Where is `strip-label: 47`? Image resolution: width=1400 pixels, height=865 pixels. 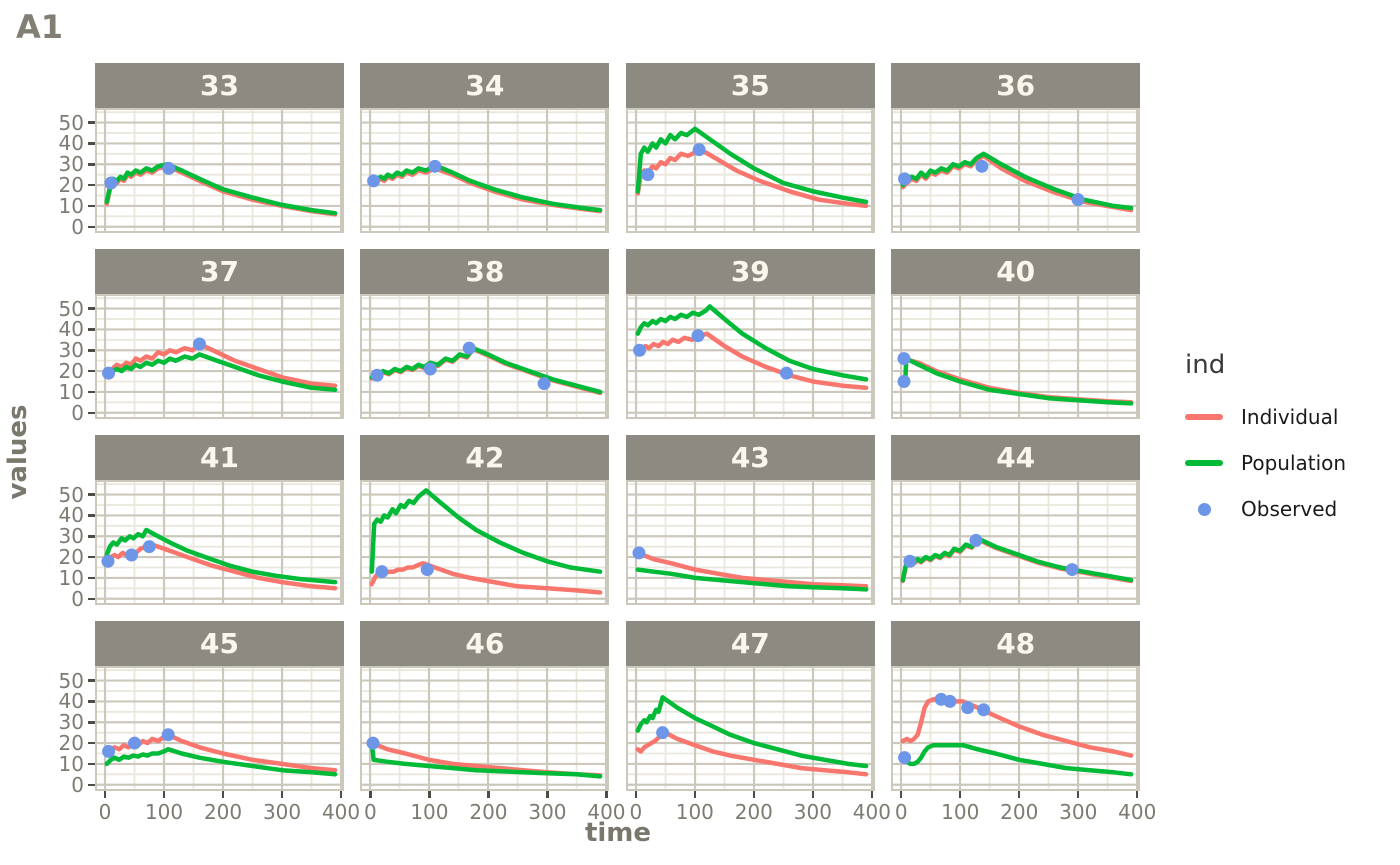
strip-label: 47 is located at coordinates (750, 643).